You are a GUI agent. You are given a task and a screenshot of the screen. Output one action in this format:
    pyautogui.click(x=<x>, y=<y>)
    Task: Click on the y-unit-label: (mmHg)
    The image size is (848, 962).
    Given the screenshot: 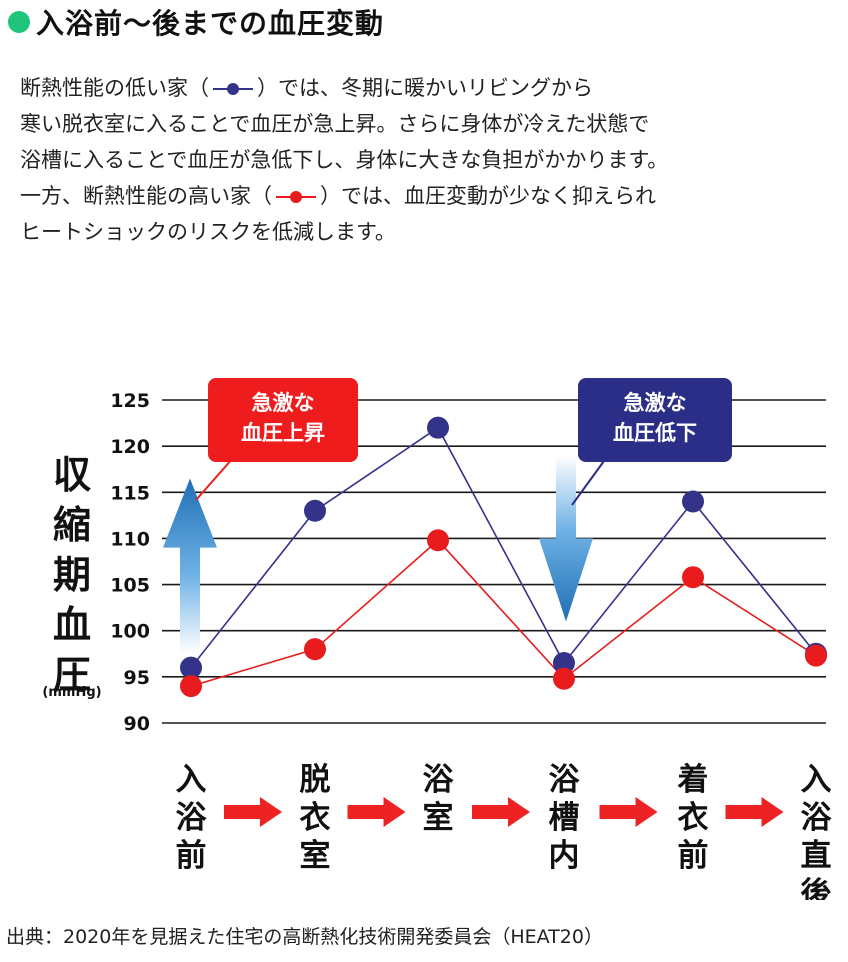 What is the action you would take?
    pyautogui.click(x=71, y=692)
    